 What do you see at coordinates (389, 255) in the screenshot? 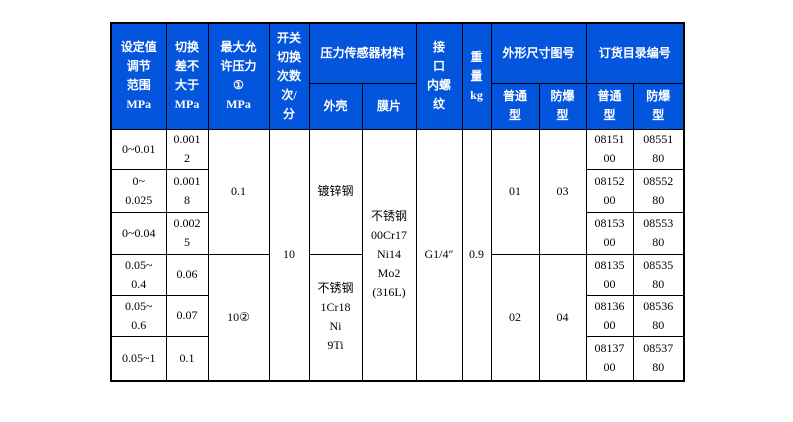
I see `cell-diaphragm: 不锈钢 00Cr17 Ni14 Mo2 (316L)` at bounding box center [389, 255].